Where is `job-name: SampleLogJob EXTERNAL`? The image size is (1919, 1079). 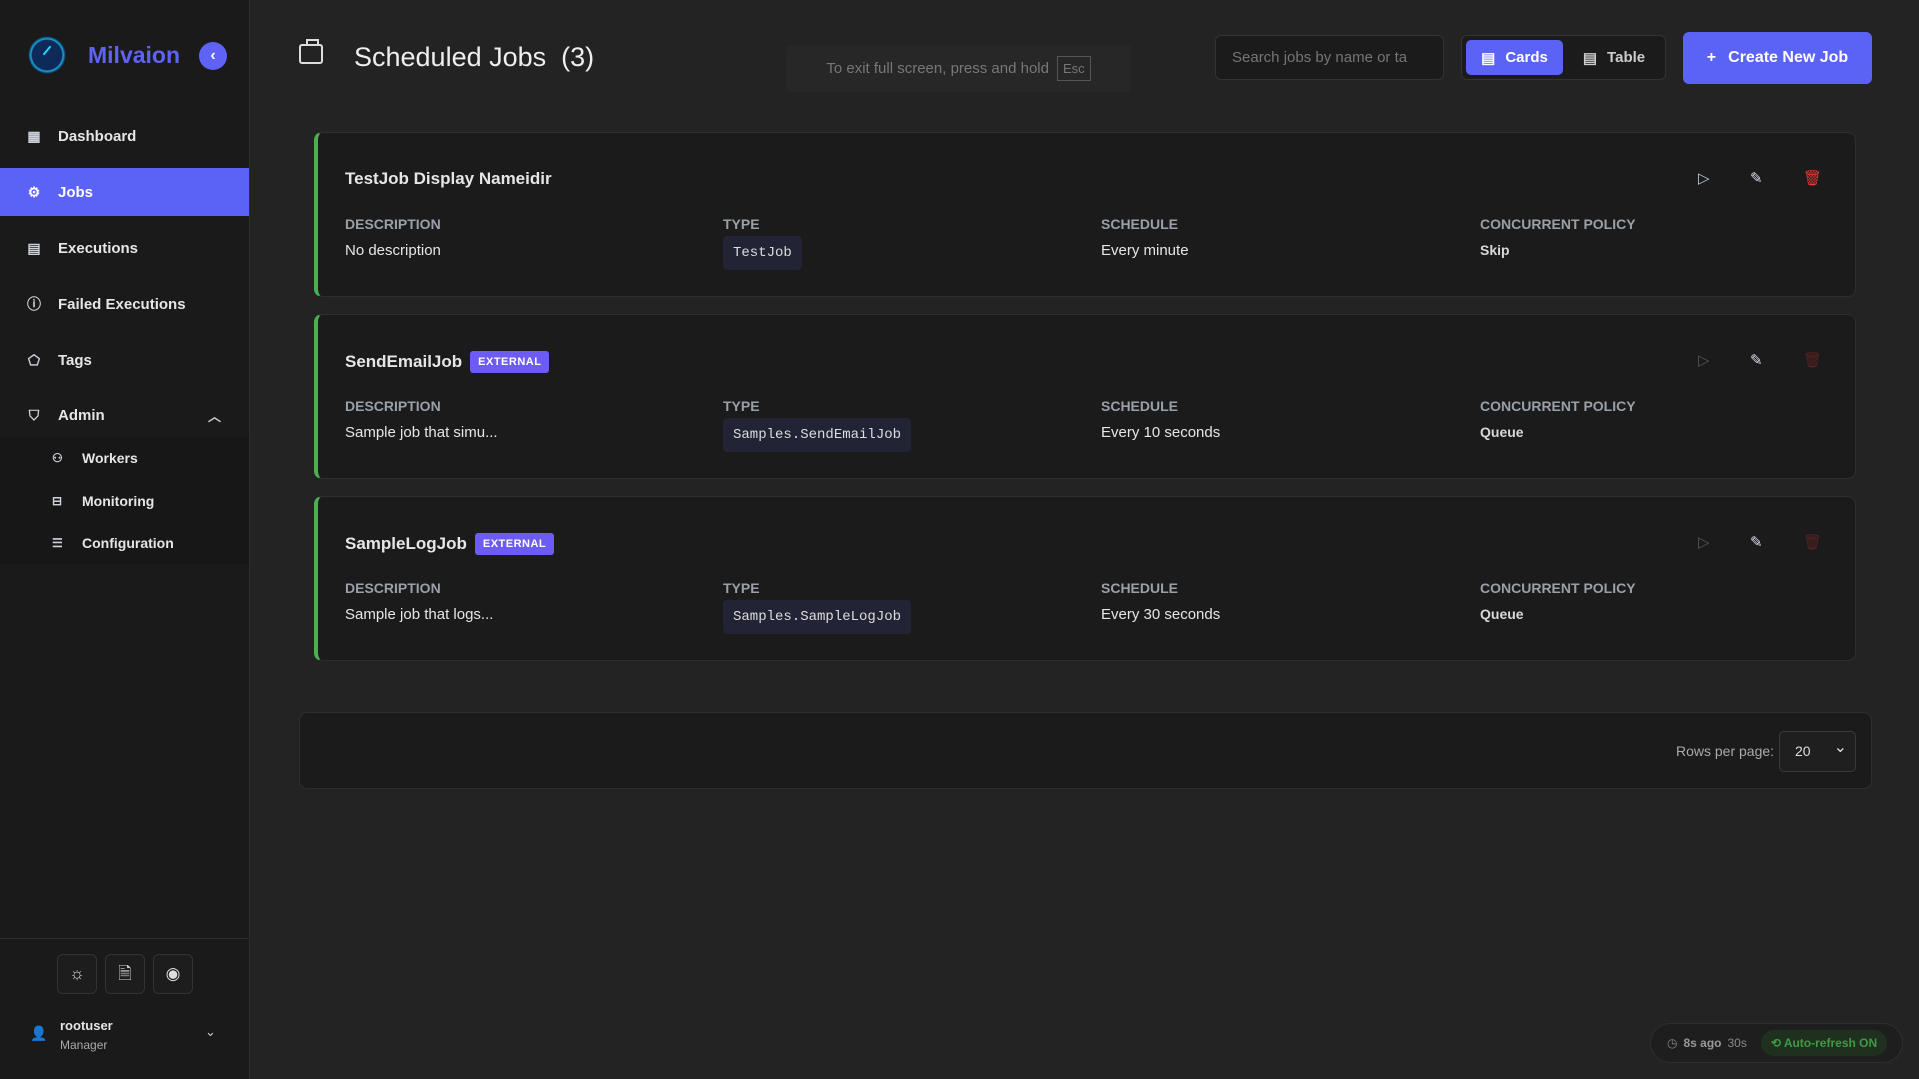
job-name: SampleLogJob EXTERNAL is located at coordinates (450, 544).